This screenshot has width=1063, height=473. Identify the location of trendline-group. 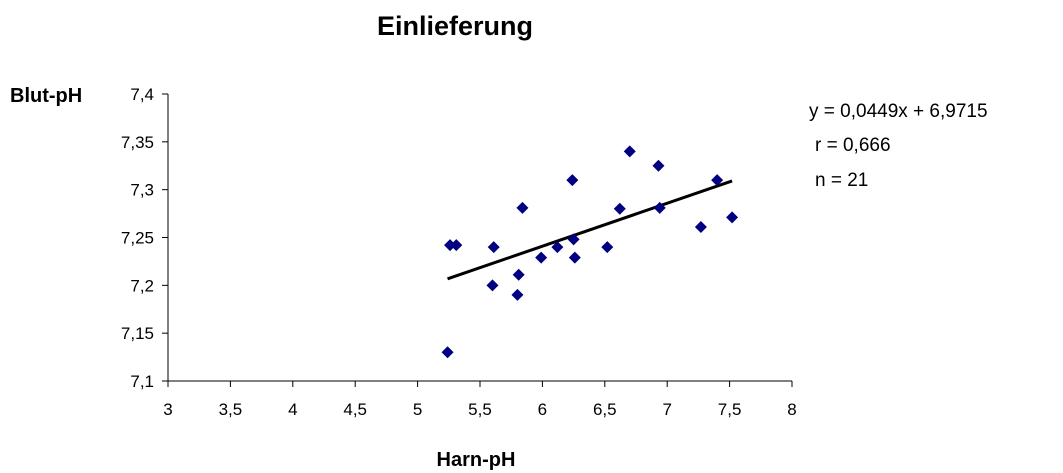
(590, 230).